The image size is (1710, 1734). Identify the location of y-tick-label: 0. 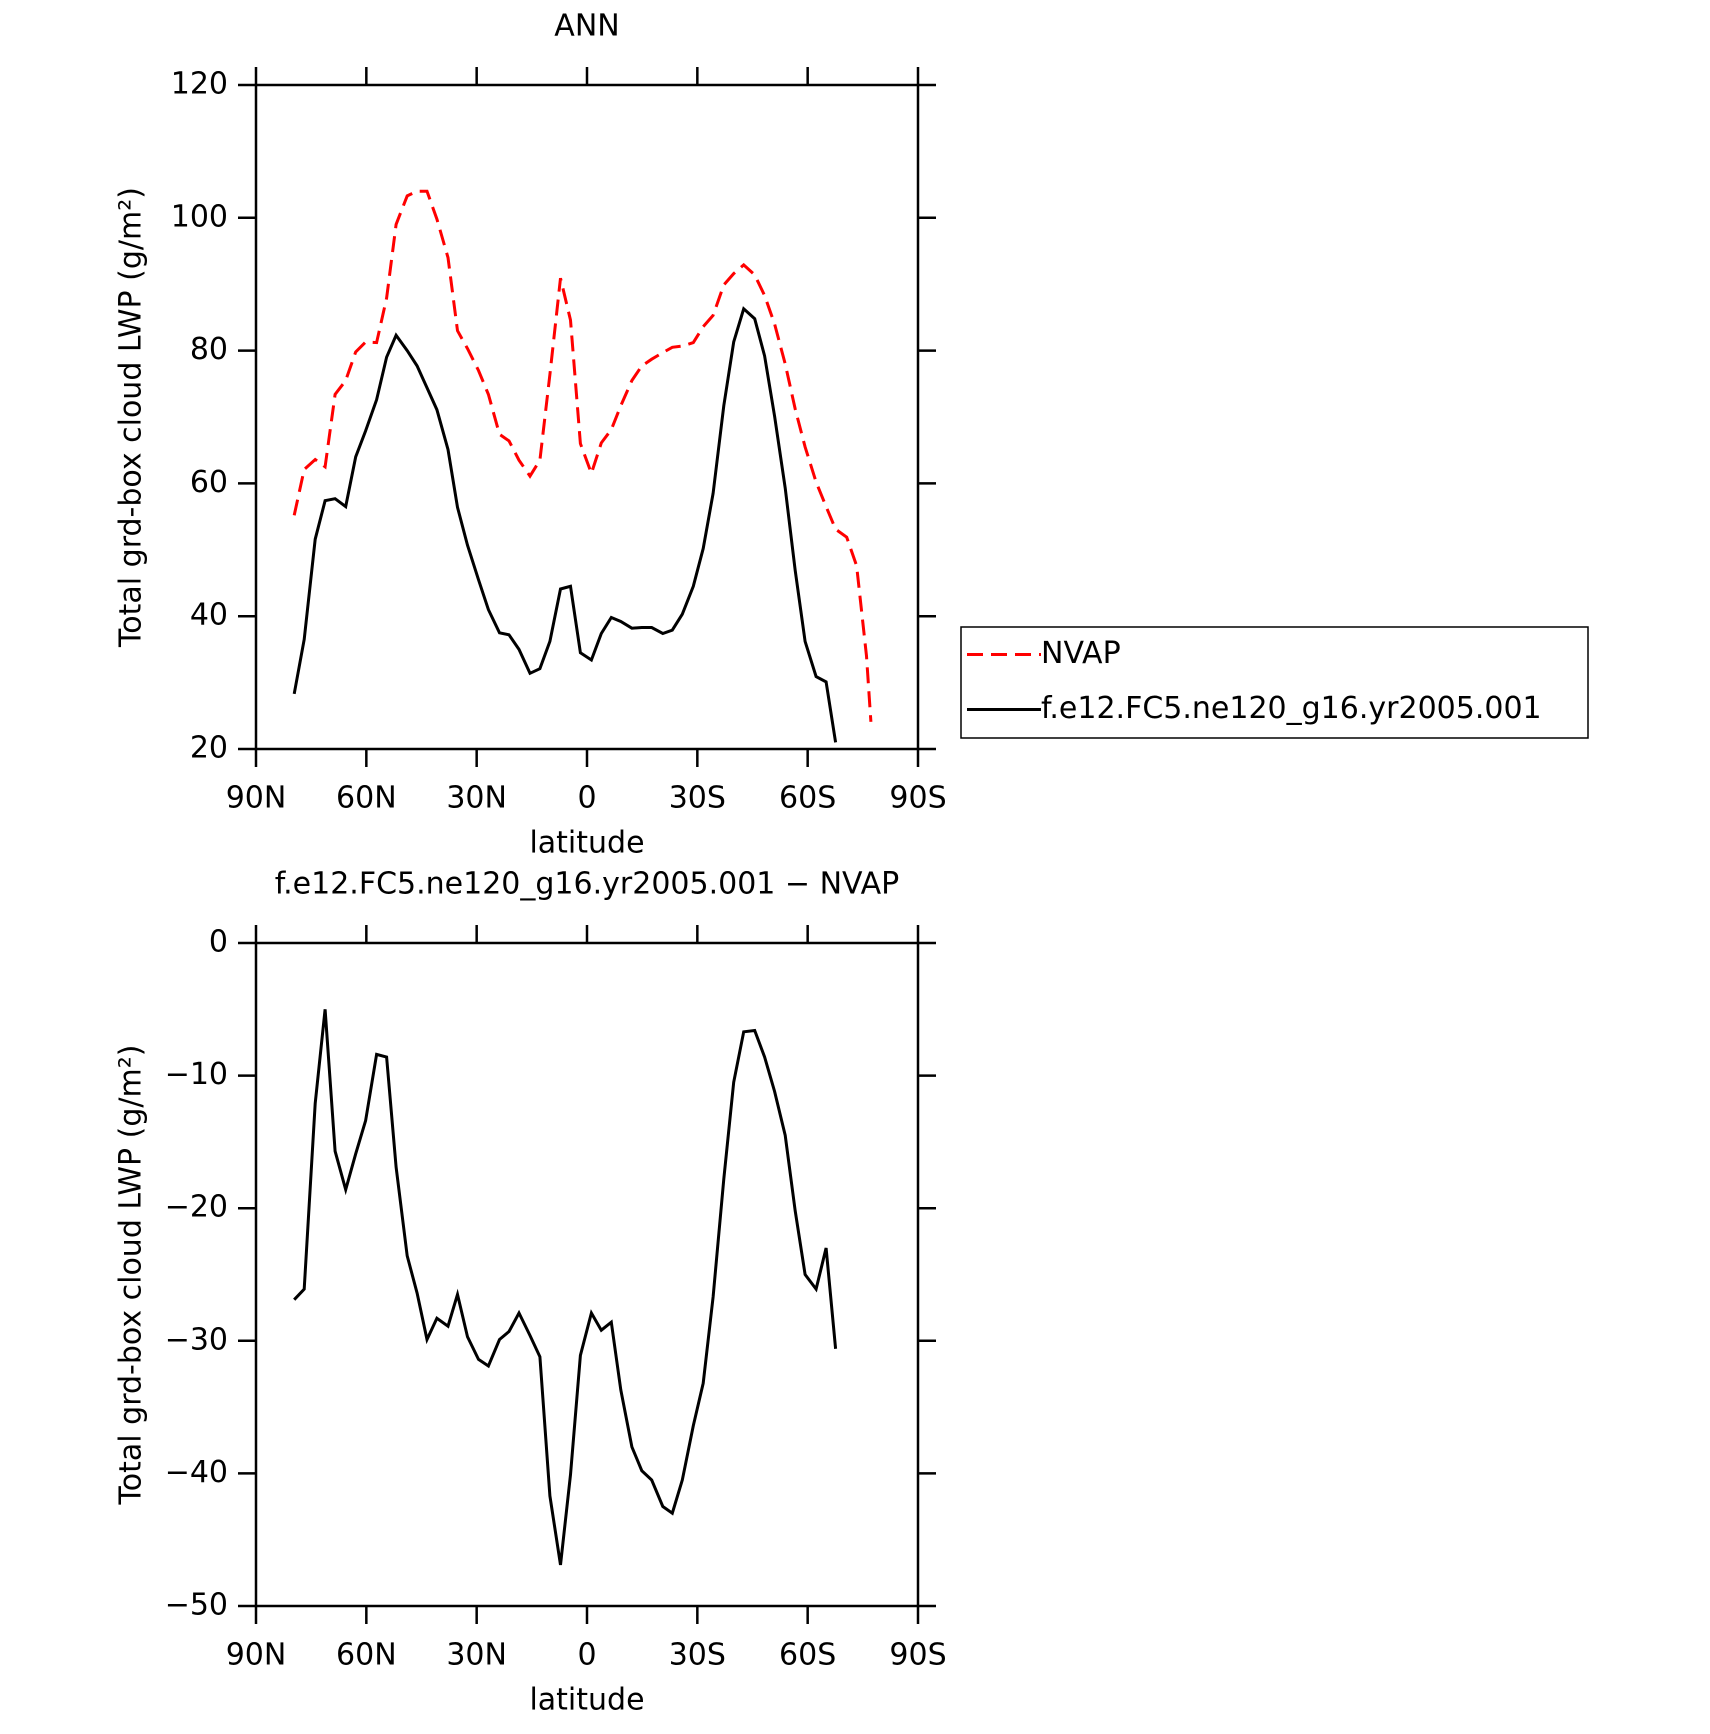
(218, 942).